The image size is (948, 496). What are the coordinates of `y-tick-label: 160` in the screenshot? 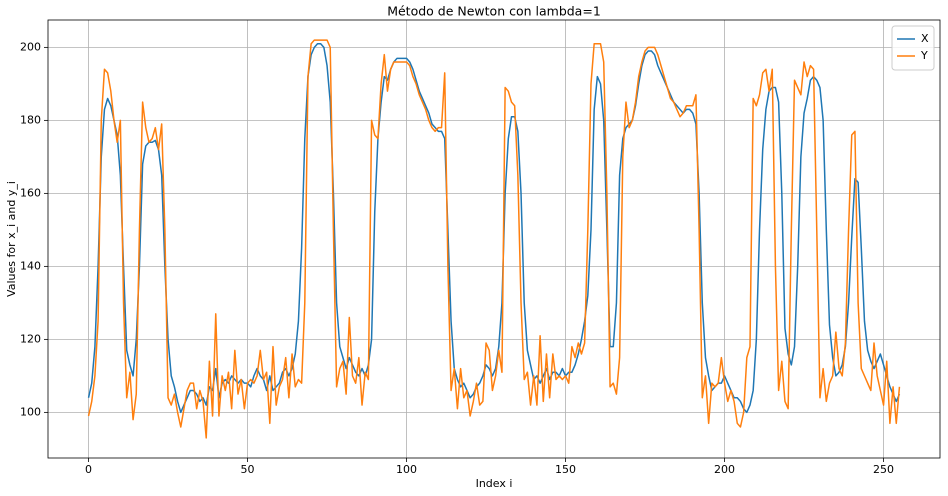 It's located at (30, 192).